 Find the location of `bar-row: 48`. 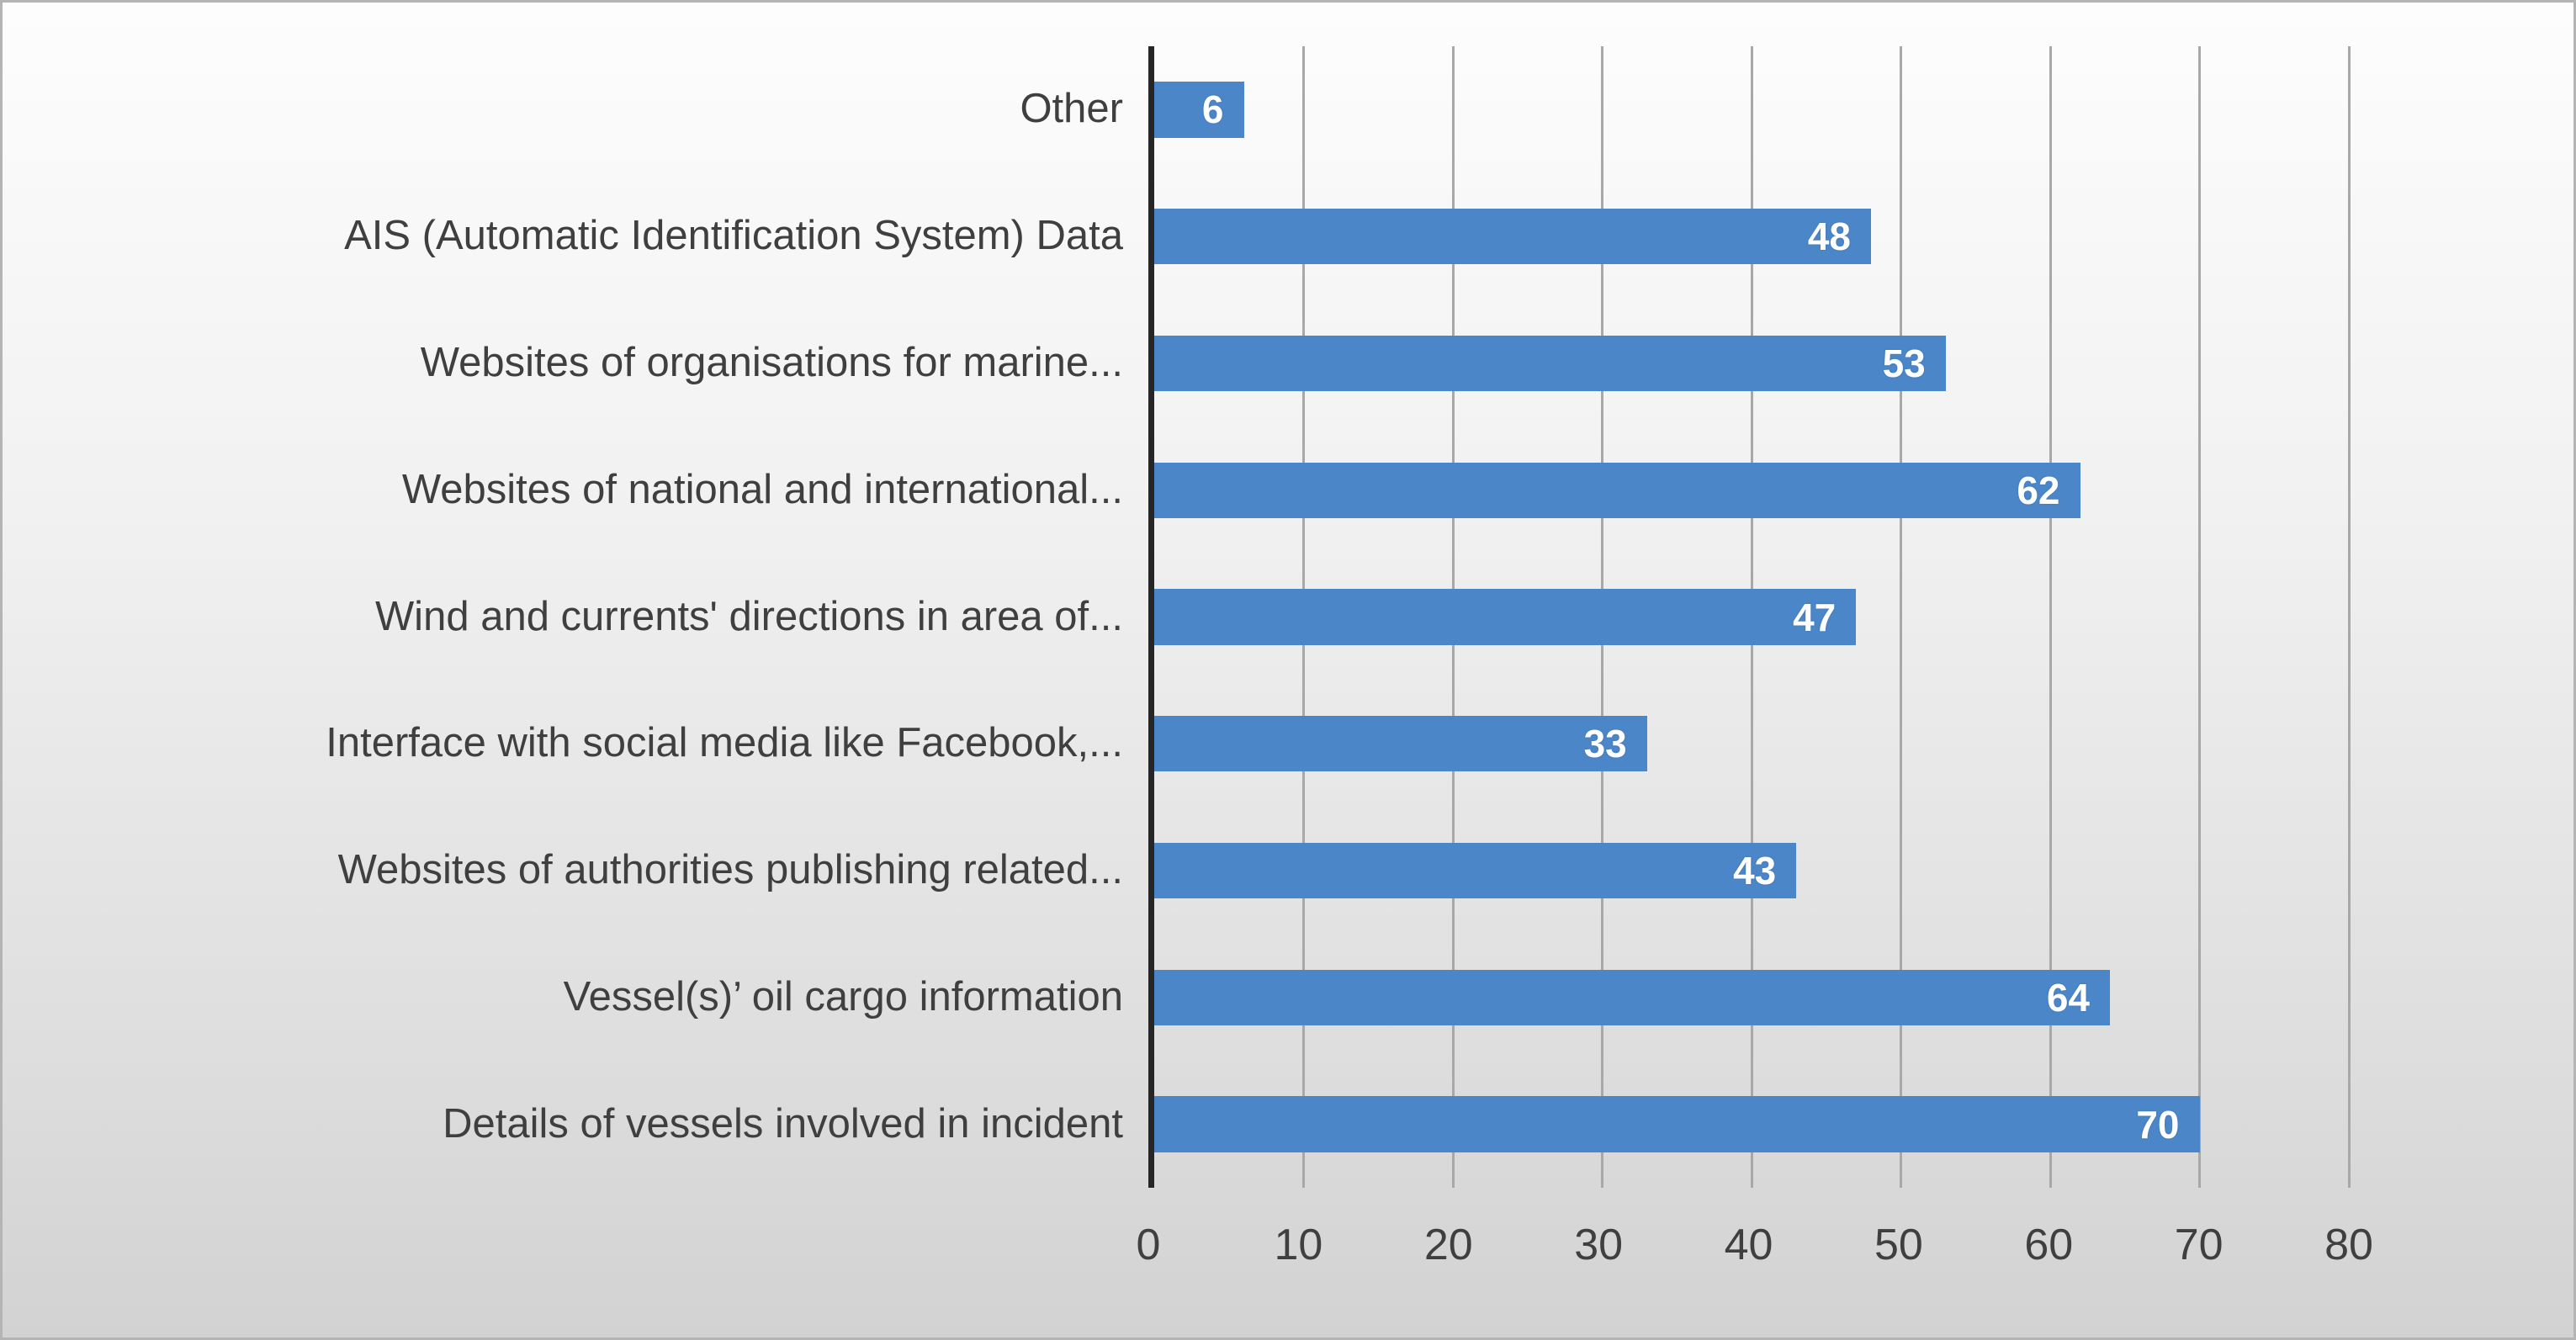

bar-row: 48 is located at coordinates (1752, 237).